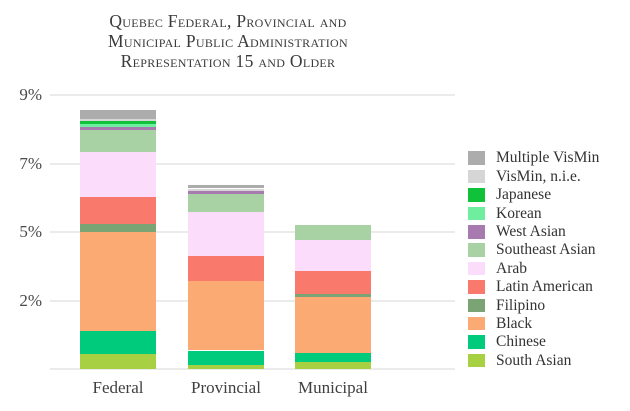 The width and height of the screenshot is (630, 411). Describe the element at coordinates (333, 387) in the screenshot. I see `x-axis-label-municipal: Municipal` at that location.